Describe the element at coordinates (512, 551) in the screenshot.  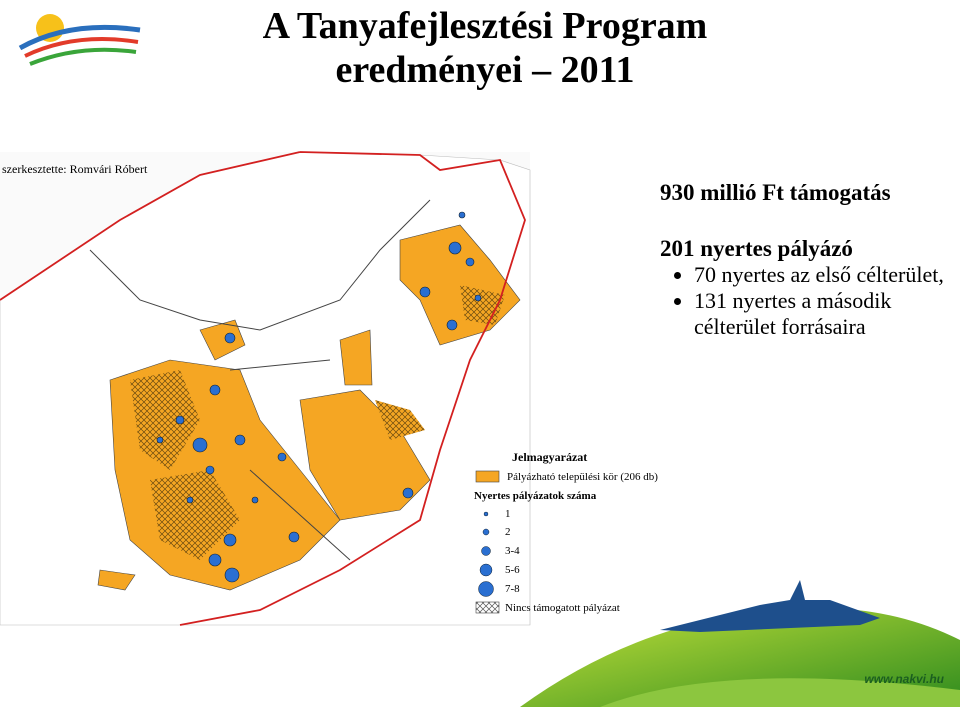
I see `legend-item: 3-4` at that location.